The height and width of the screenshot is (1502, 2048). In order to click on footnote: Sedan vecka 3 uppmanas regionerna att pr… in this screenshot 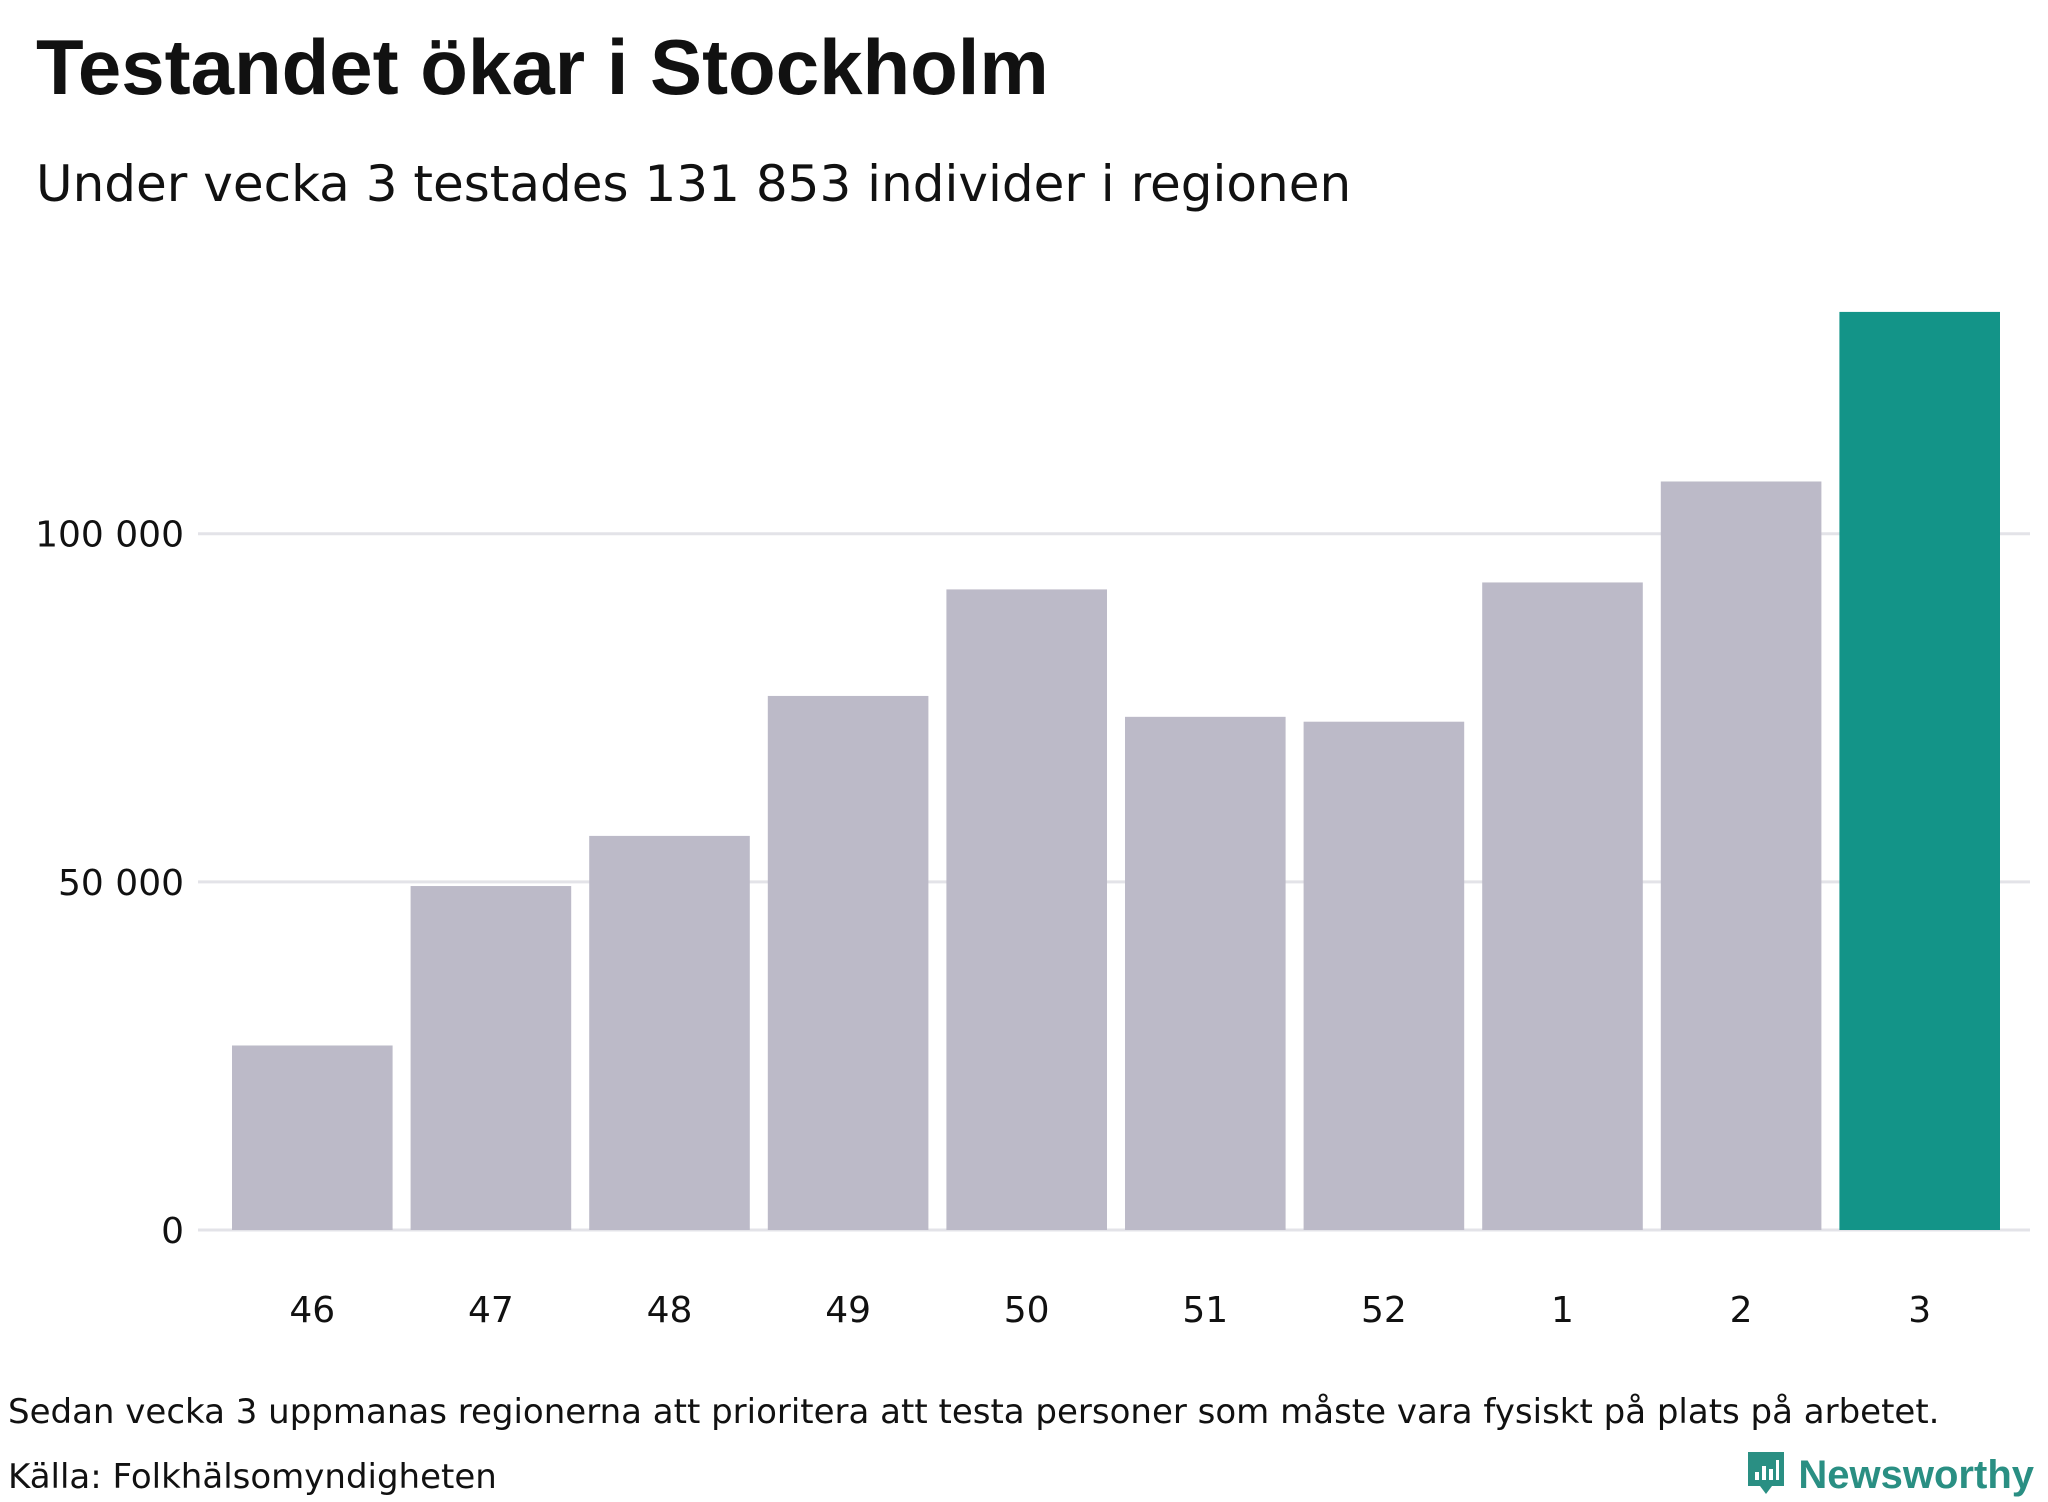, I will do `click(974, 1412)`.